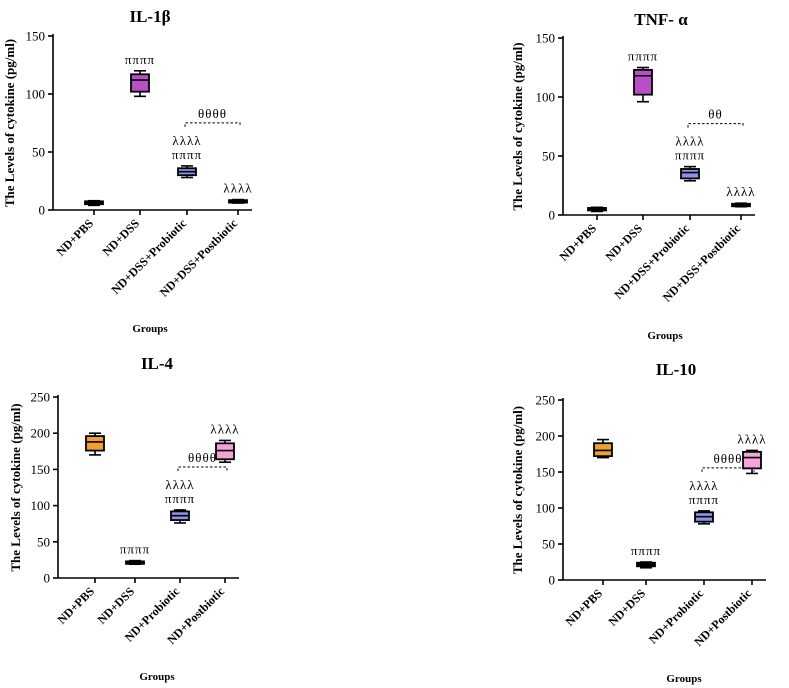  I want to click on chart-title: IL-1β, so click(149, 16).